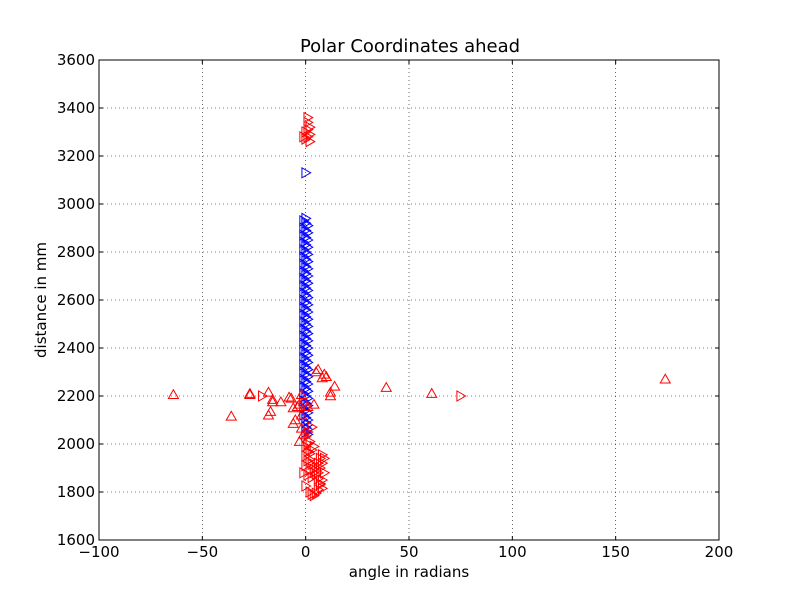 This screenshot has width=800, height=600. What do you see at coordinates (76, 444) in the screenshot?
I see `y-tick-label: 2000` at bounding box center [76, 444].